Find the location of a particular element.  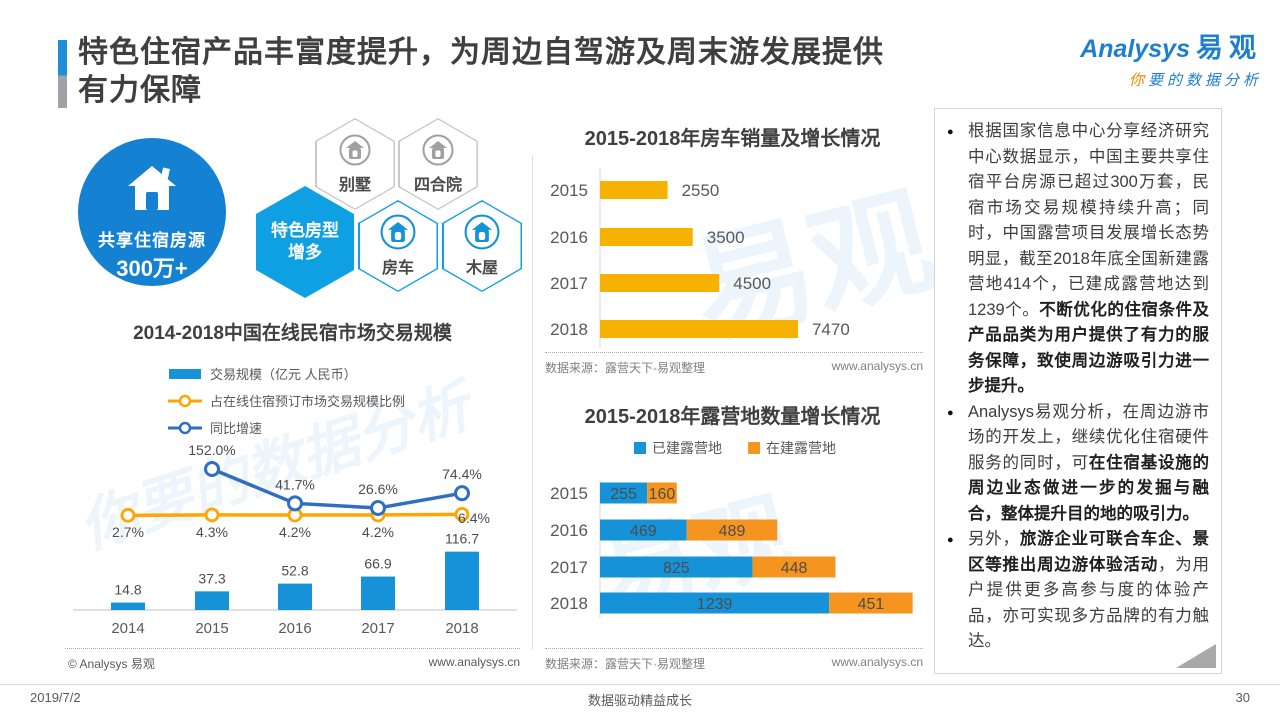

growth-label: 74.4% is located at coordinates (462, 474).